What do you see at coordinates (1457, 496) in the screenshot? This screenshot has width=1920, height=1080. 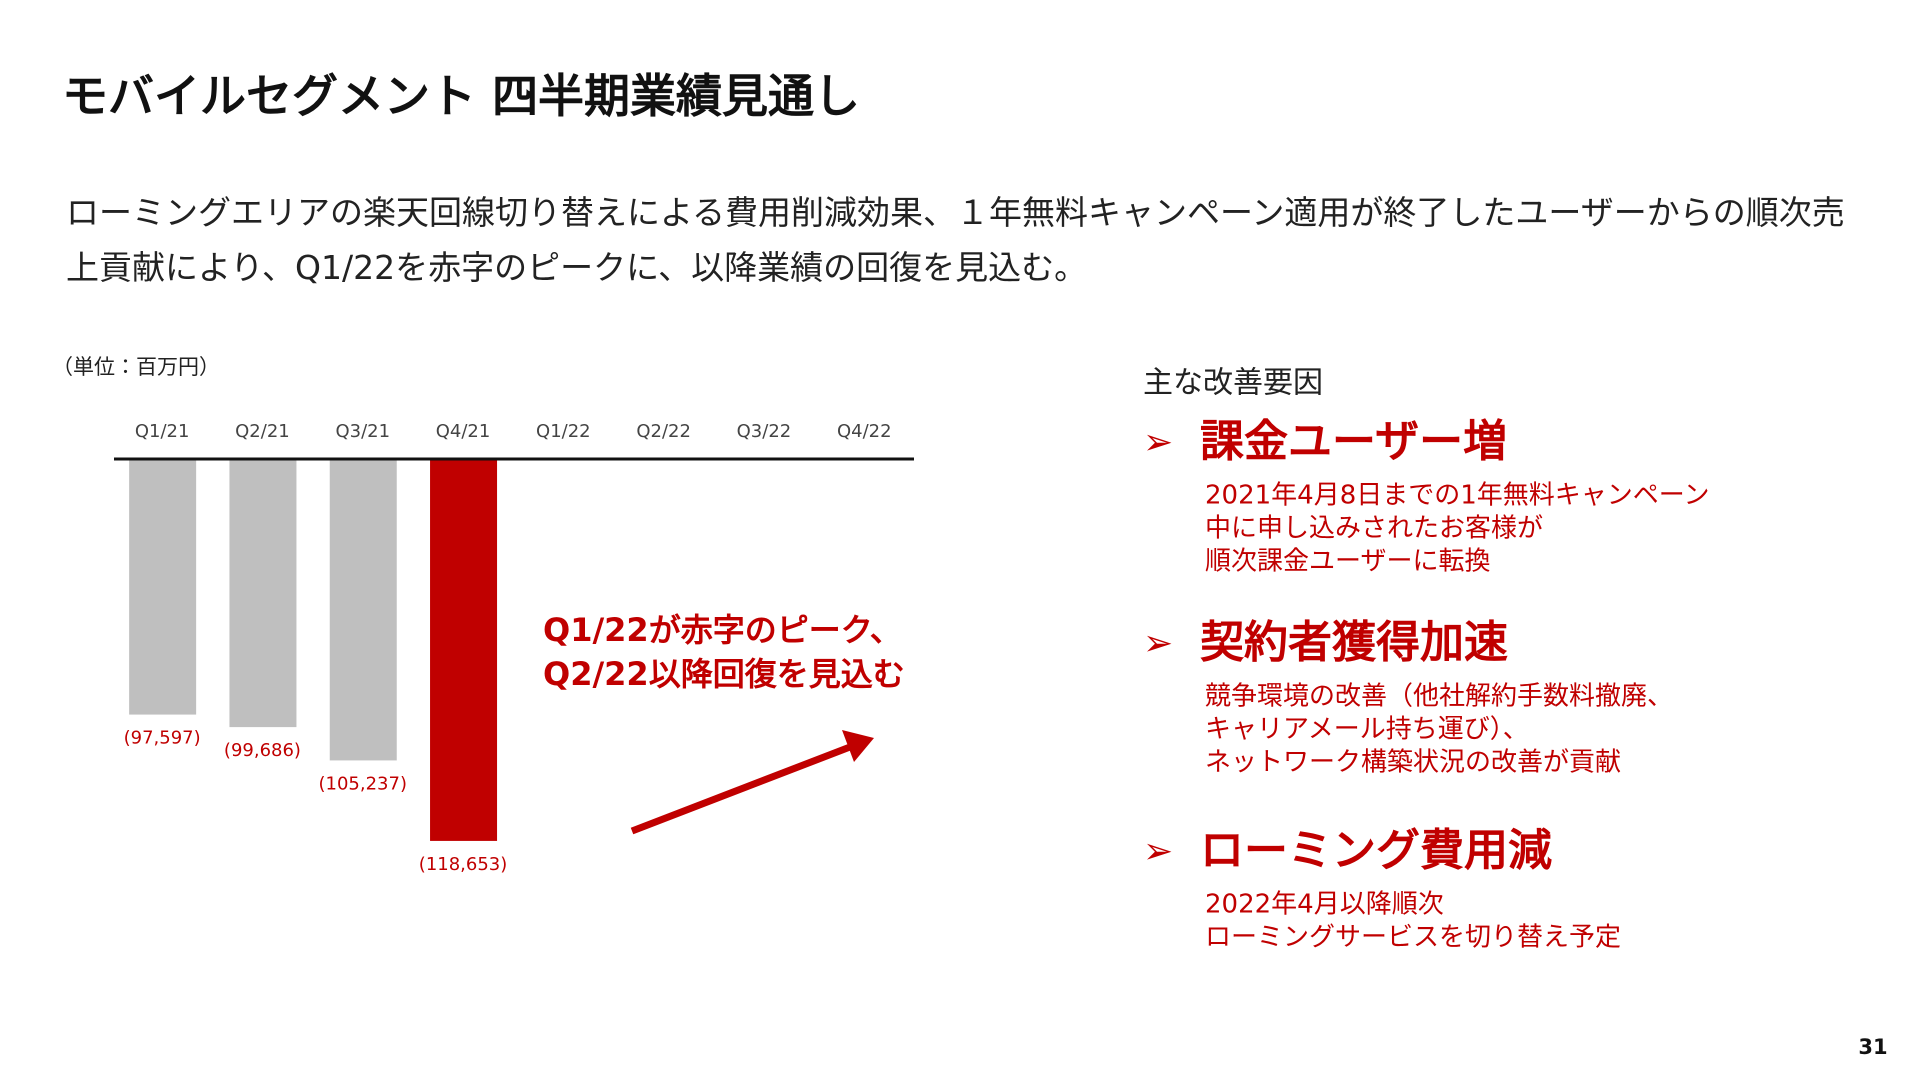 I see `factor-line: 2021年4月8日までの1年無料キャンペーン` at bounding box center [1457, 496].